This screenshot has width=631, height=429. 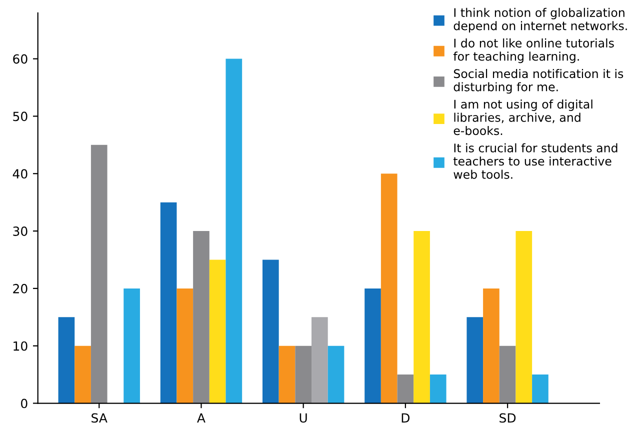 I want to click on x-tick-label: SD, so click(x=508, y=418).